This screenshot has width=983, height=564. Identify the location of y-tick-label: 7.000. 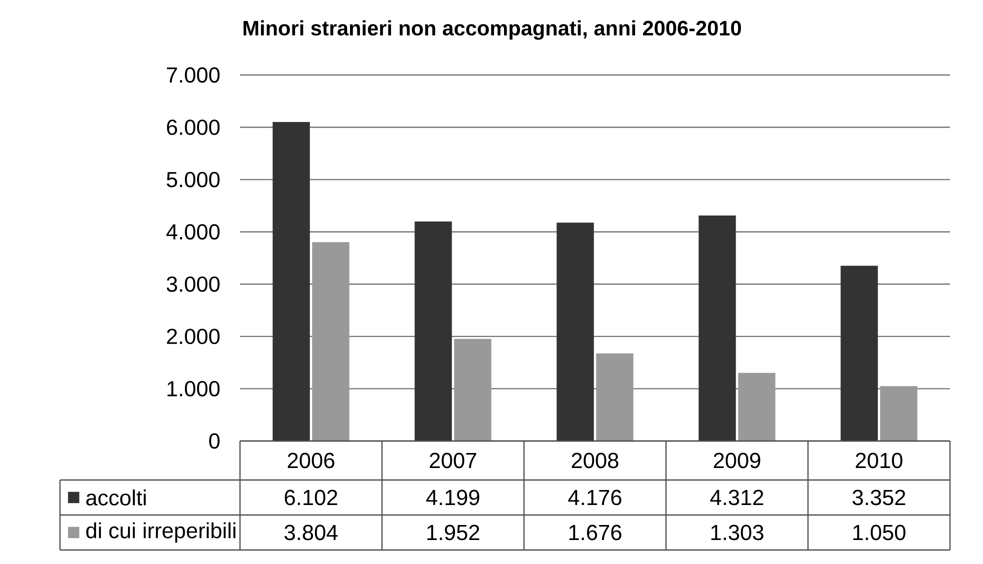
(193, 75).